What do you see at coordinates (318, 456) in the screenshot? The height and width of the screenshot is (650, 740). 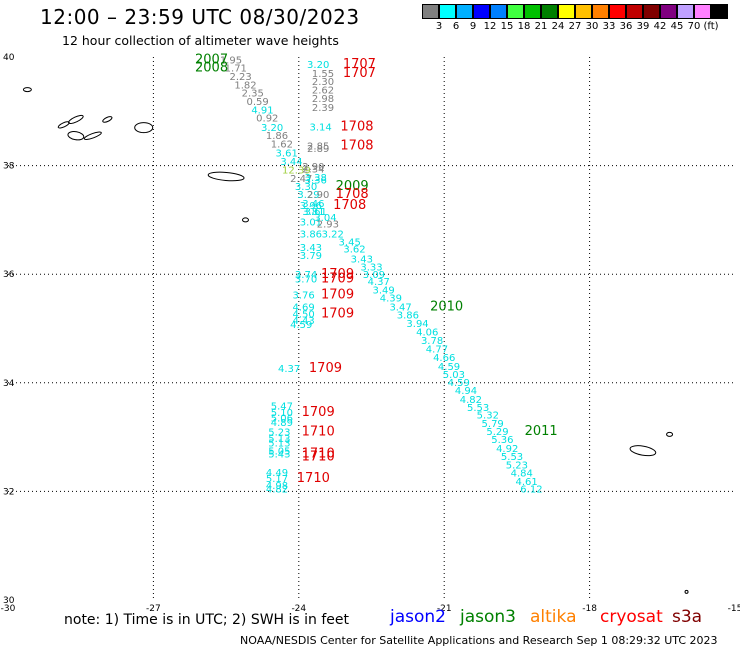 I see `pass-time-label: 1710` at bounding box center [318, 456].